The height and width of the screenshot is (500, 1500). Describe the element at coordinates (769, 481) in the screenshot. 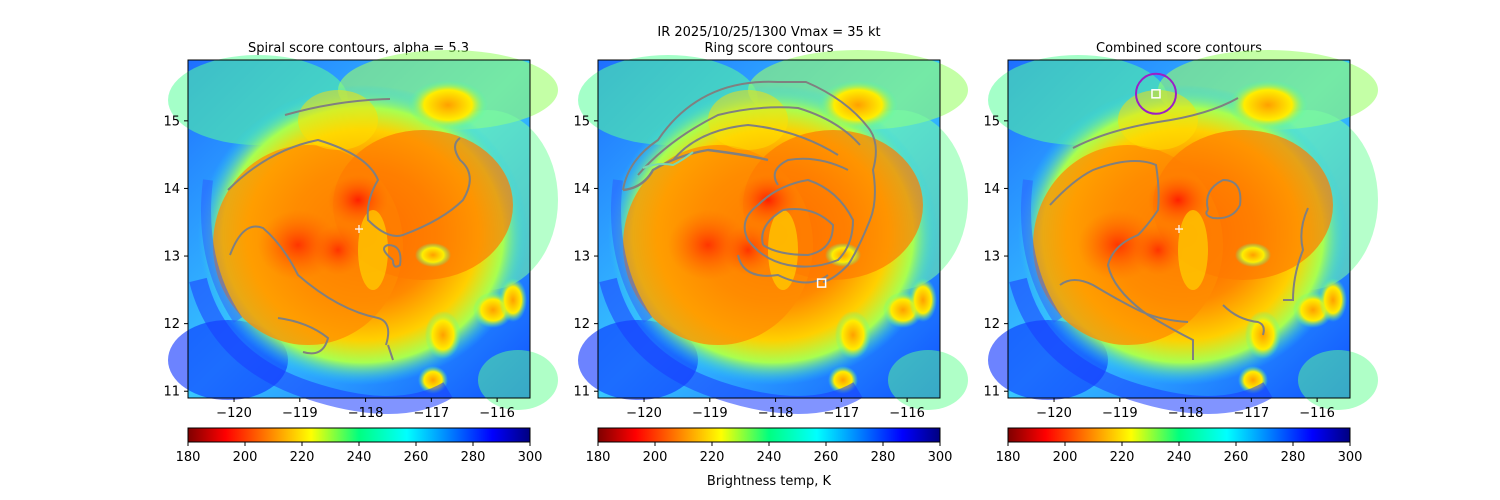

I see `colorbar-label: Brightness temp, K` at that location.